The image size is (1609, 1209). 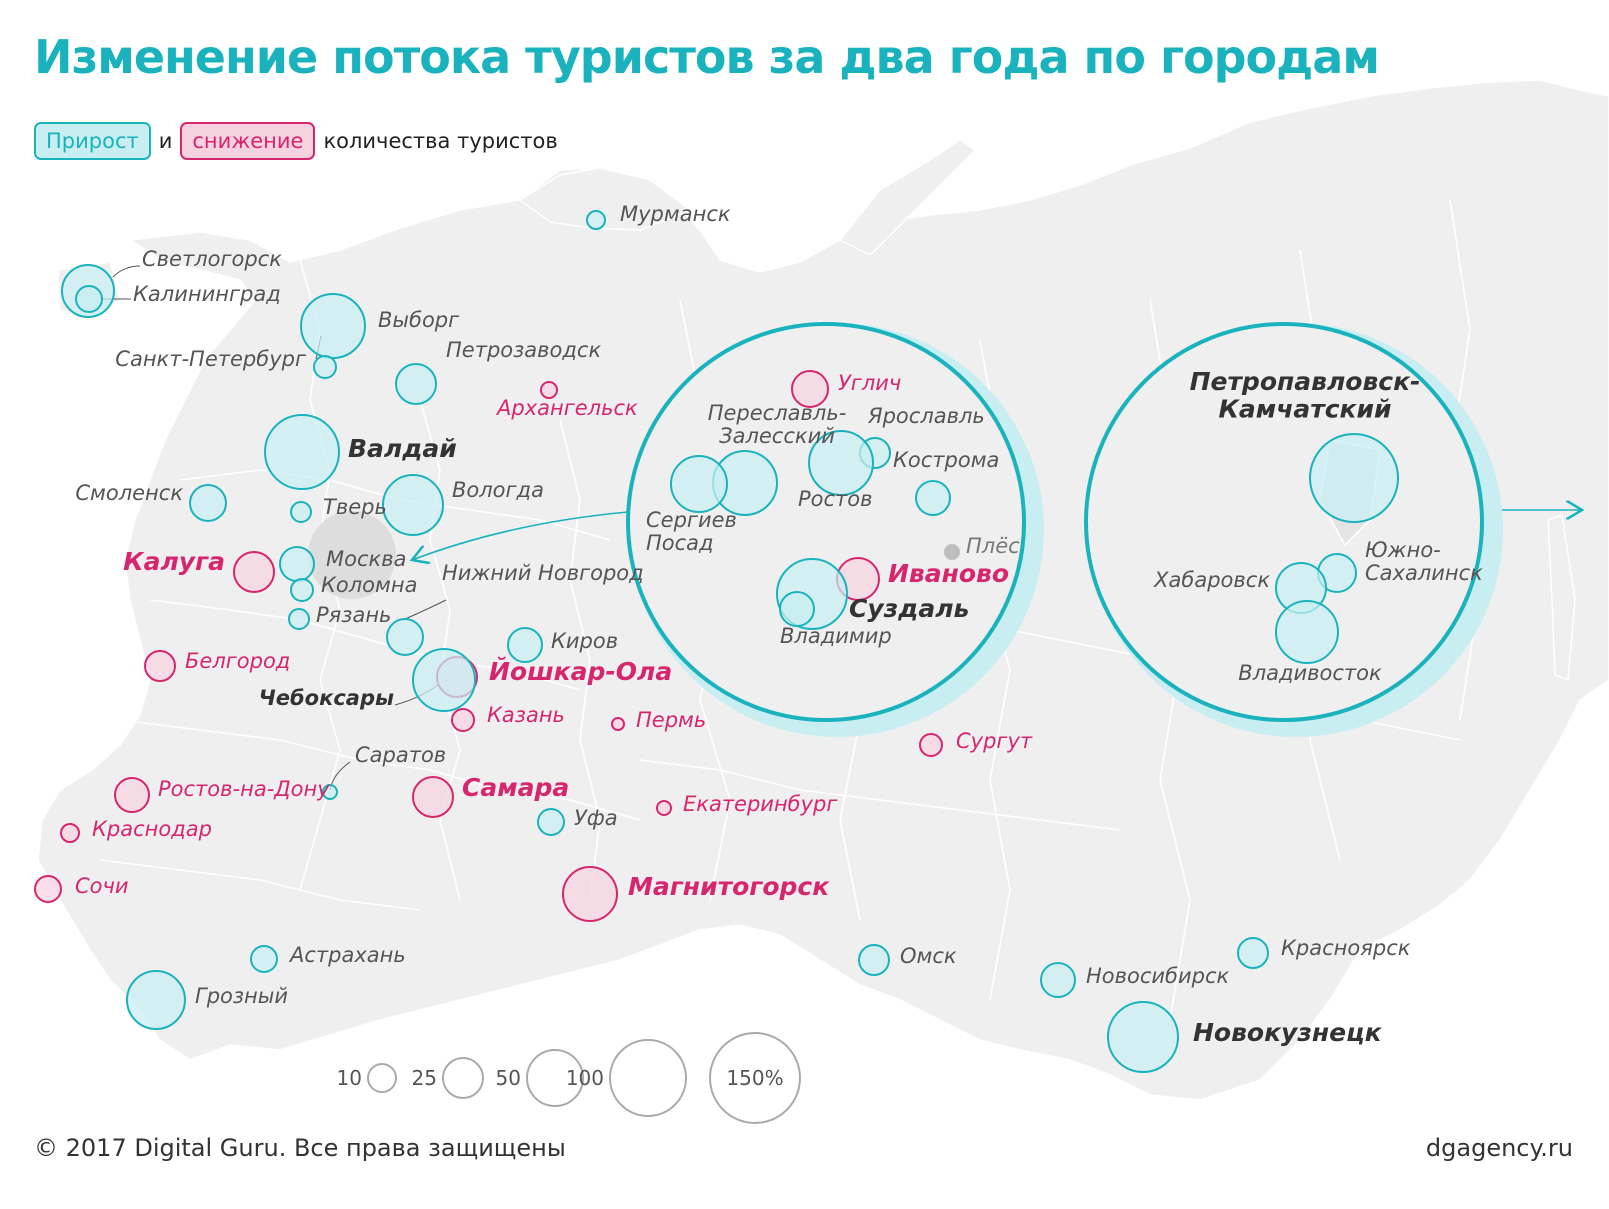 What do you see at coordinates (928, 956) in the screenshot?
I see `label-omsk: Омск` at bounding box center [928, 956].